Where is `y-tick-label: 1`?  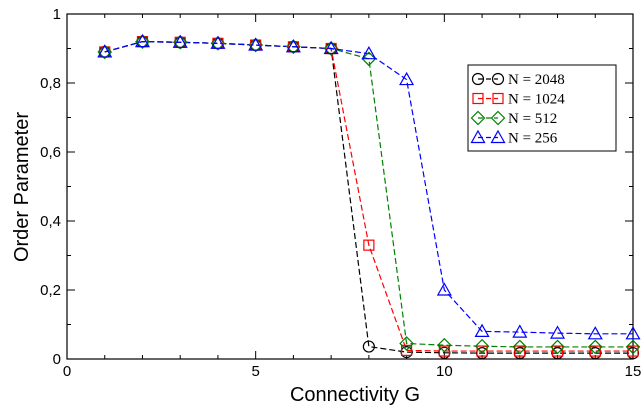
y-tick-label: 1 is located at coordinates (57, 14).